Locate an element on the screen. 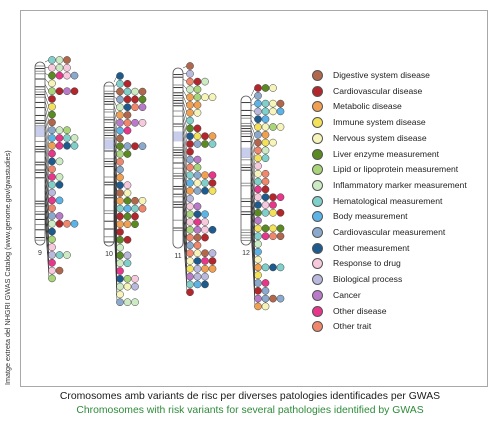 Image resolution: width=500 pixels, height=433 pixels. legend-label: Biological process is located at coordinates (368, 279).